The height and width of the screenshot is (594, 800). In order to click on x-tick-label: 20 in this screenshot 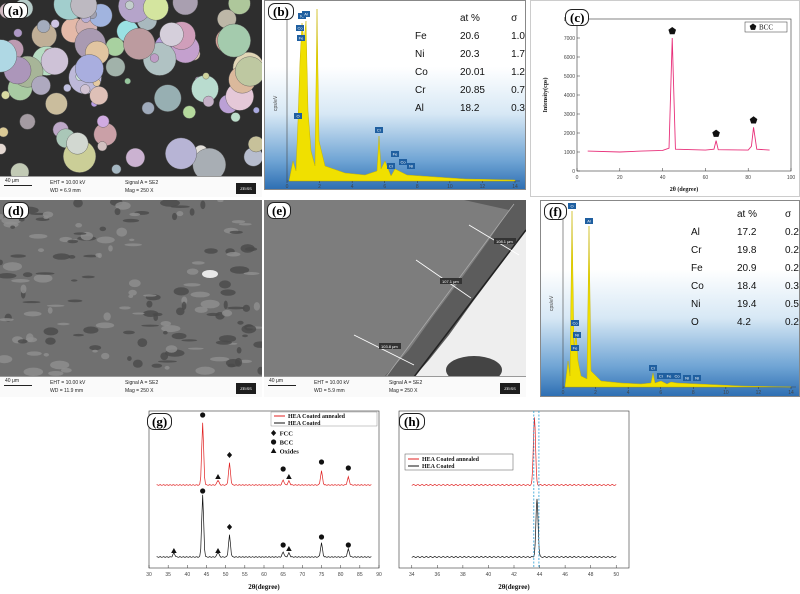, I will do `click(620, 178)`.